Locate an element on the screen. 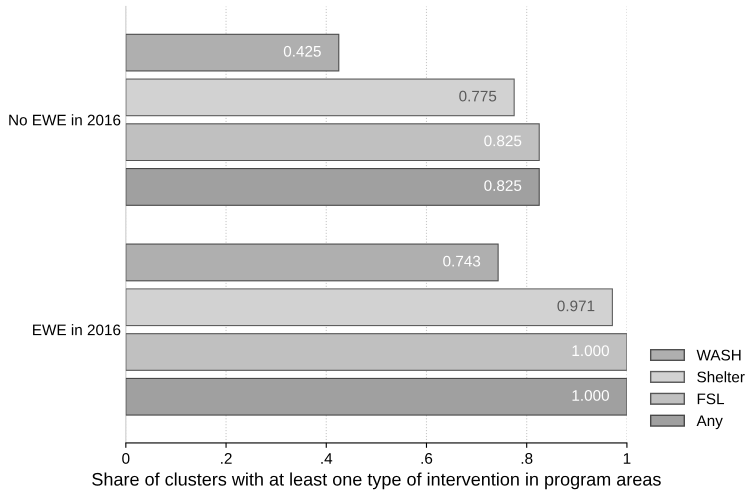  x-tick-label: .4 is located at coordinates (326, 458).